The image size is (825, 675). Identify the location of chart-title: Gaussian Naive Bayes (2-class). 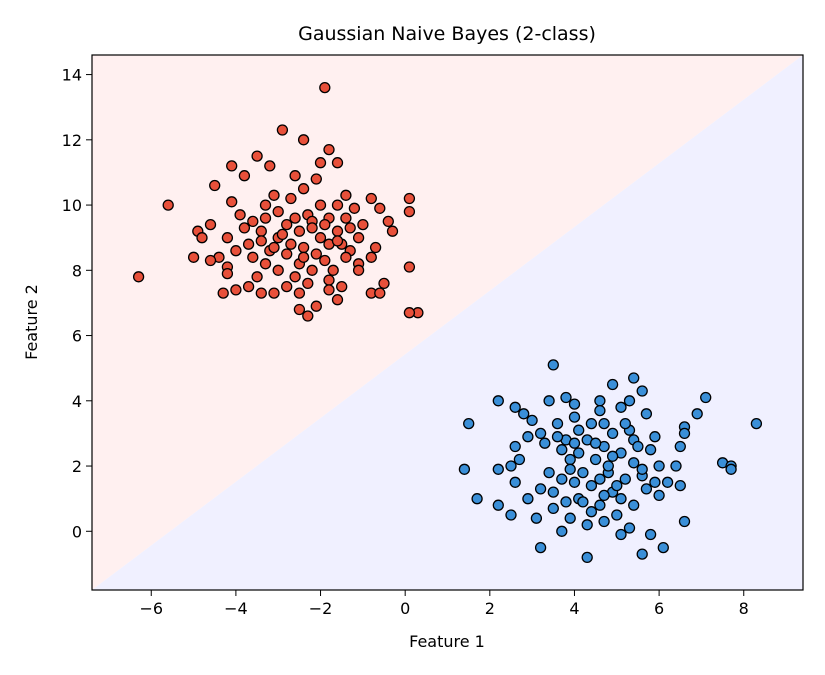
(447, 34).